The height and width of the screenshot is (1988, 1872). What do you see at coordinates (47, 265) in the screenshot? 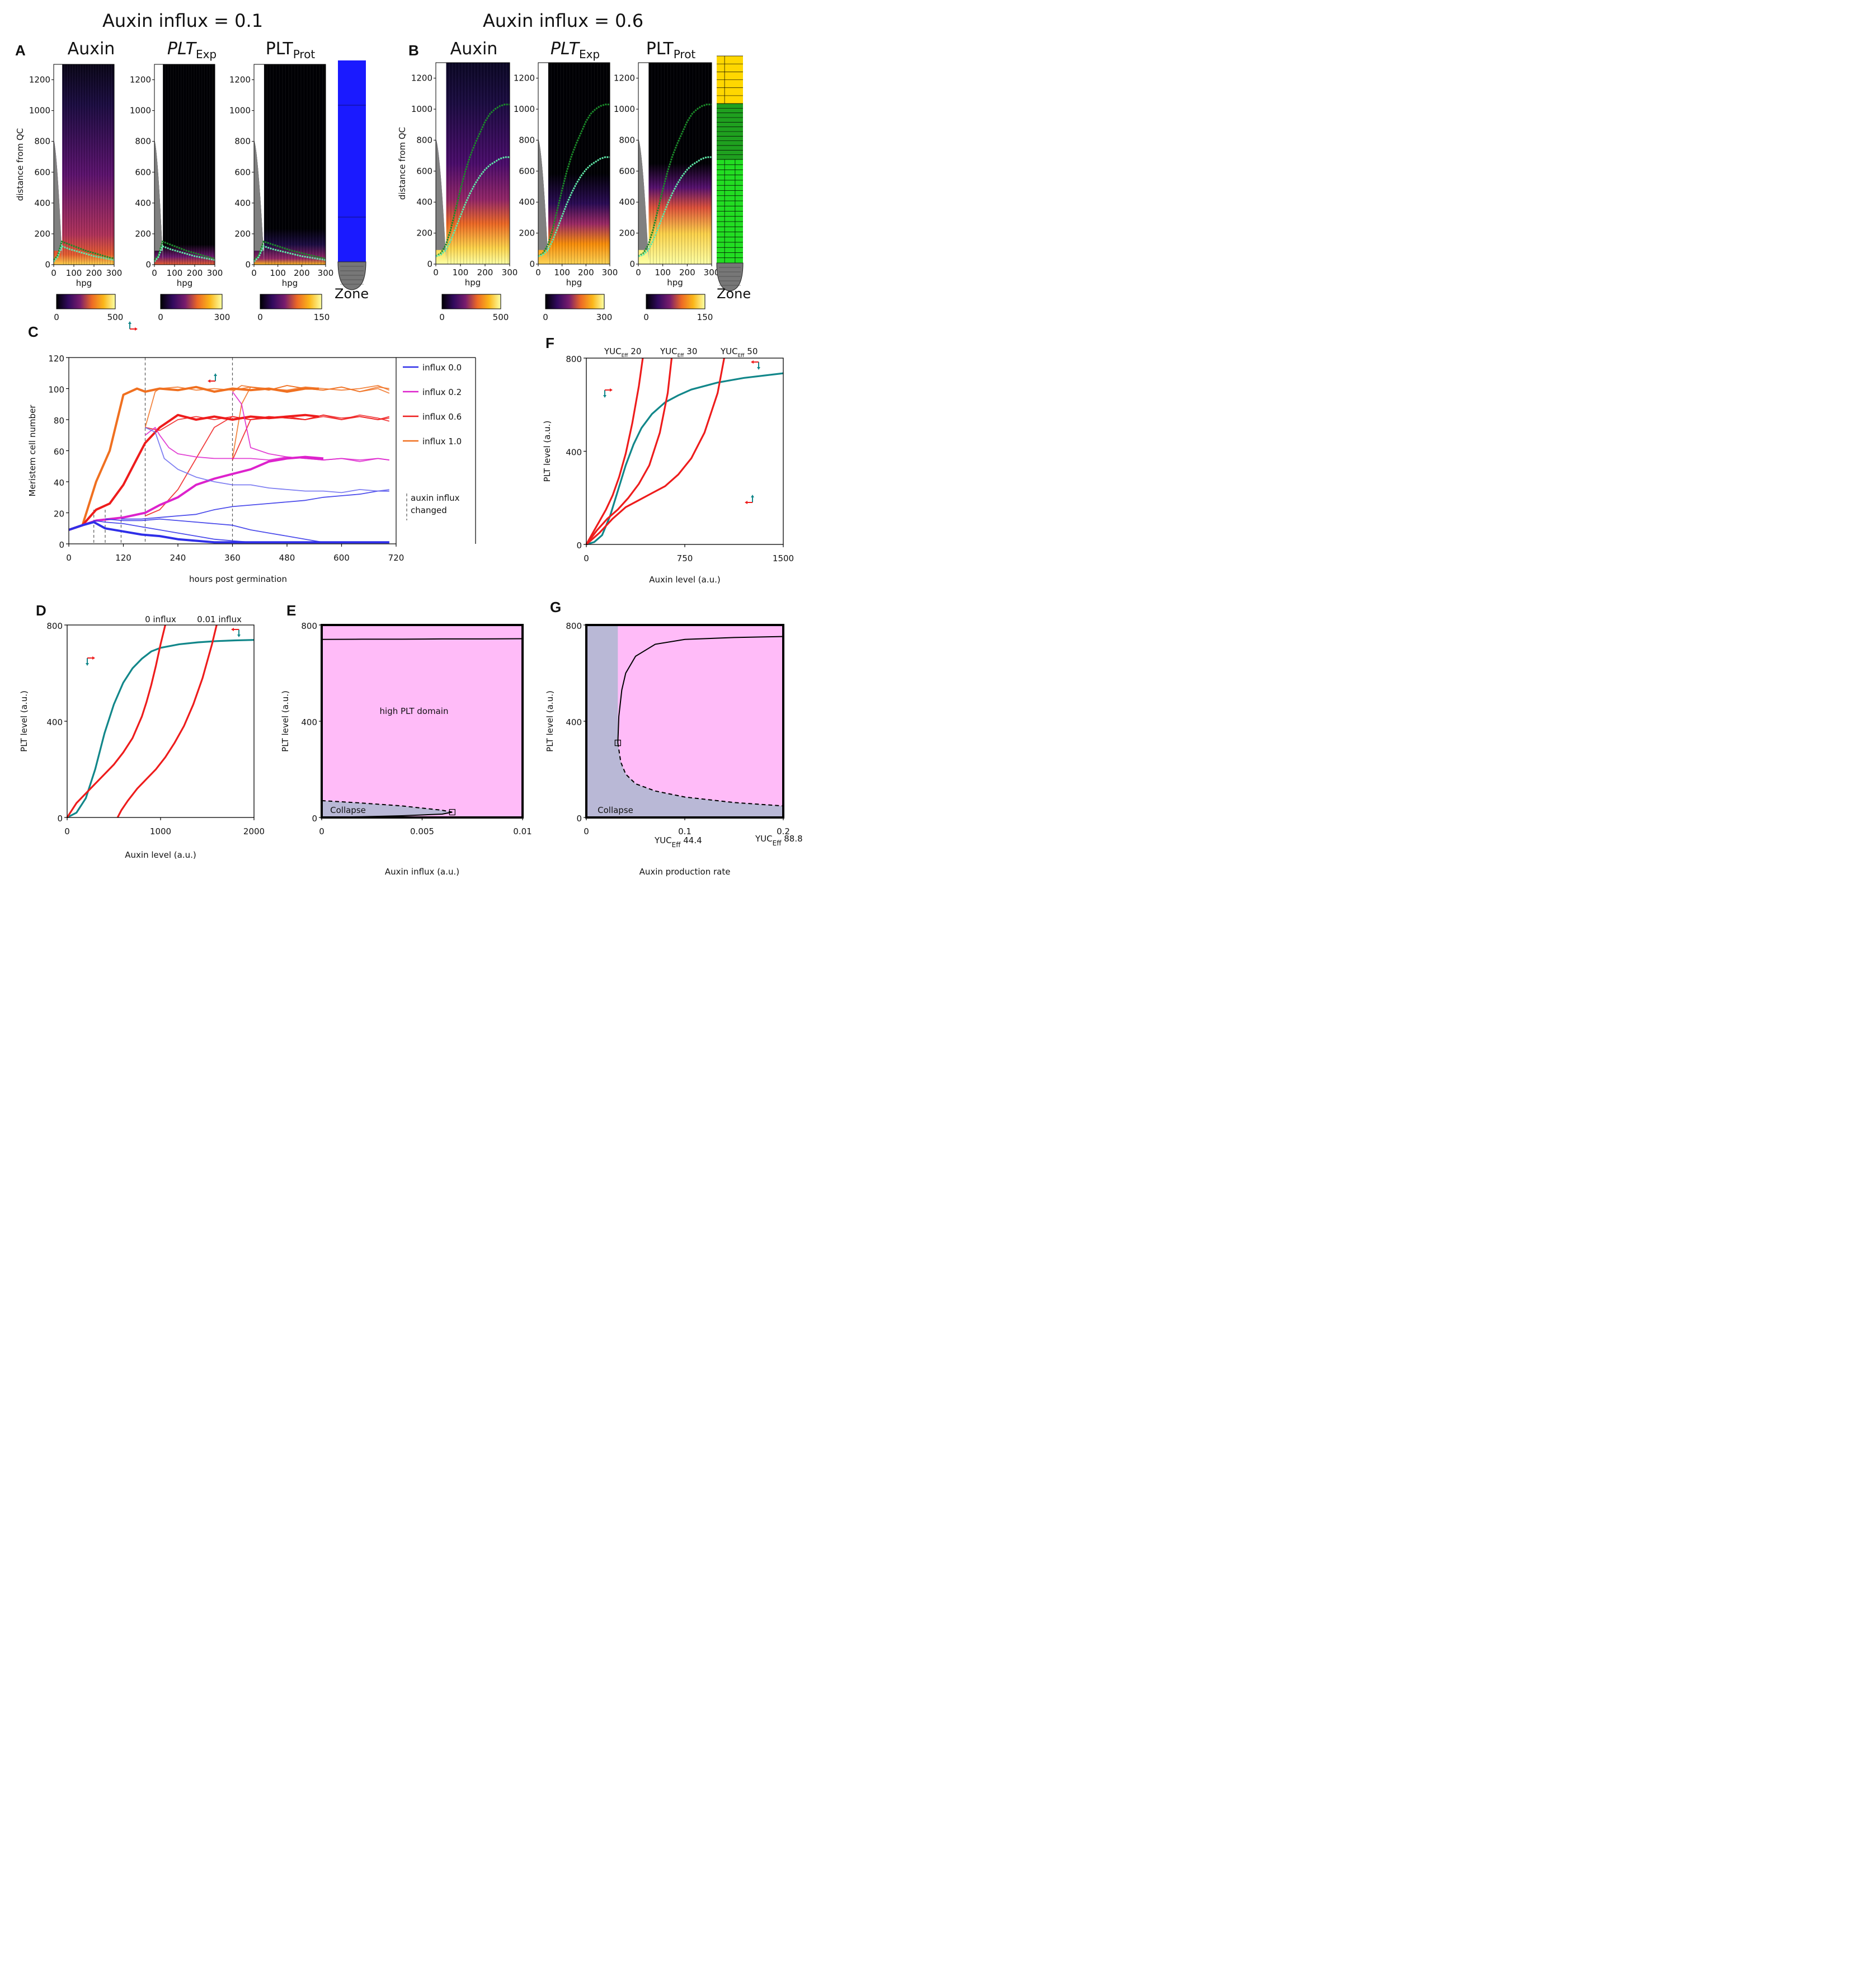
I see `heatmap-A-auxin-ytick-label: 0` at bounding box center [47, 265].